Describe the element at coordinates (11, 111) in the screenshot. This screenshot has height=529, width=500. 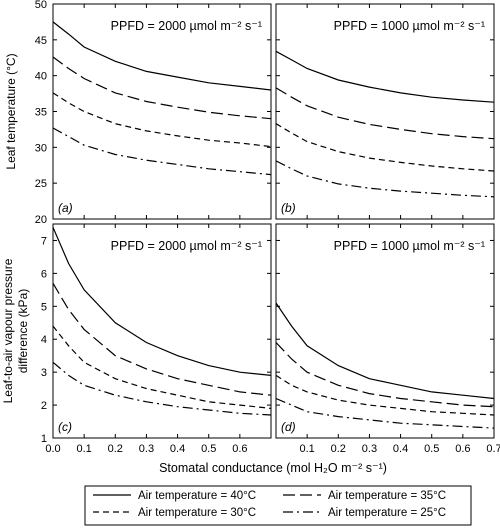
I see `y-axis-title: Leaf temperature (°C)` at that location.